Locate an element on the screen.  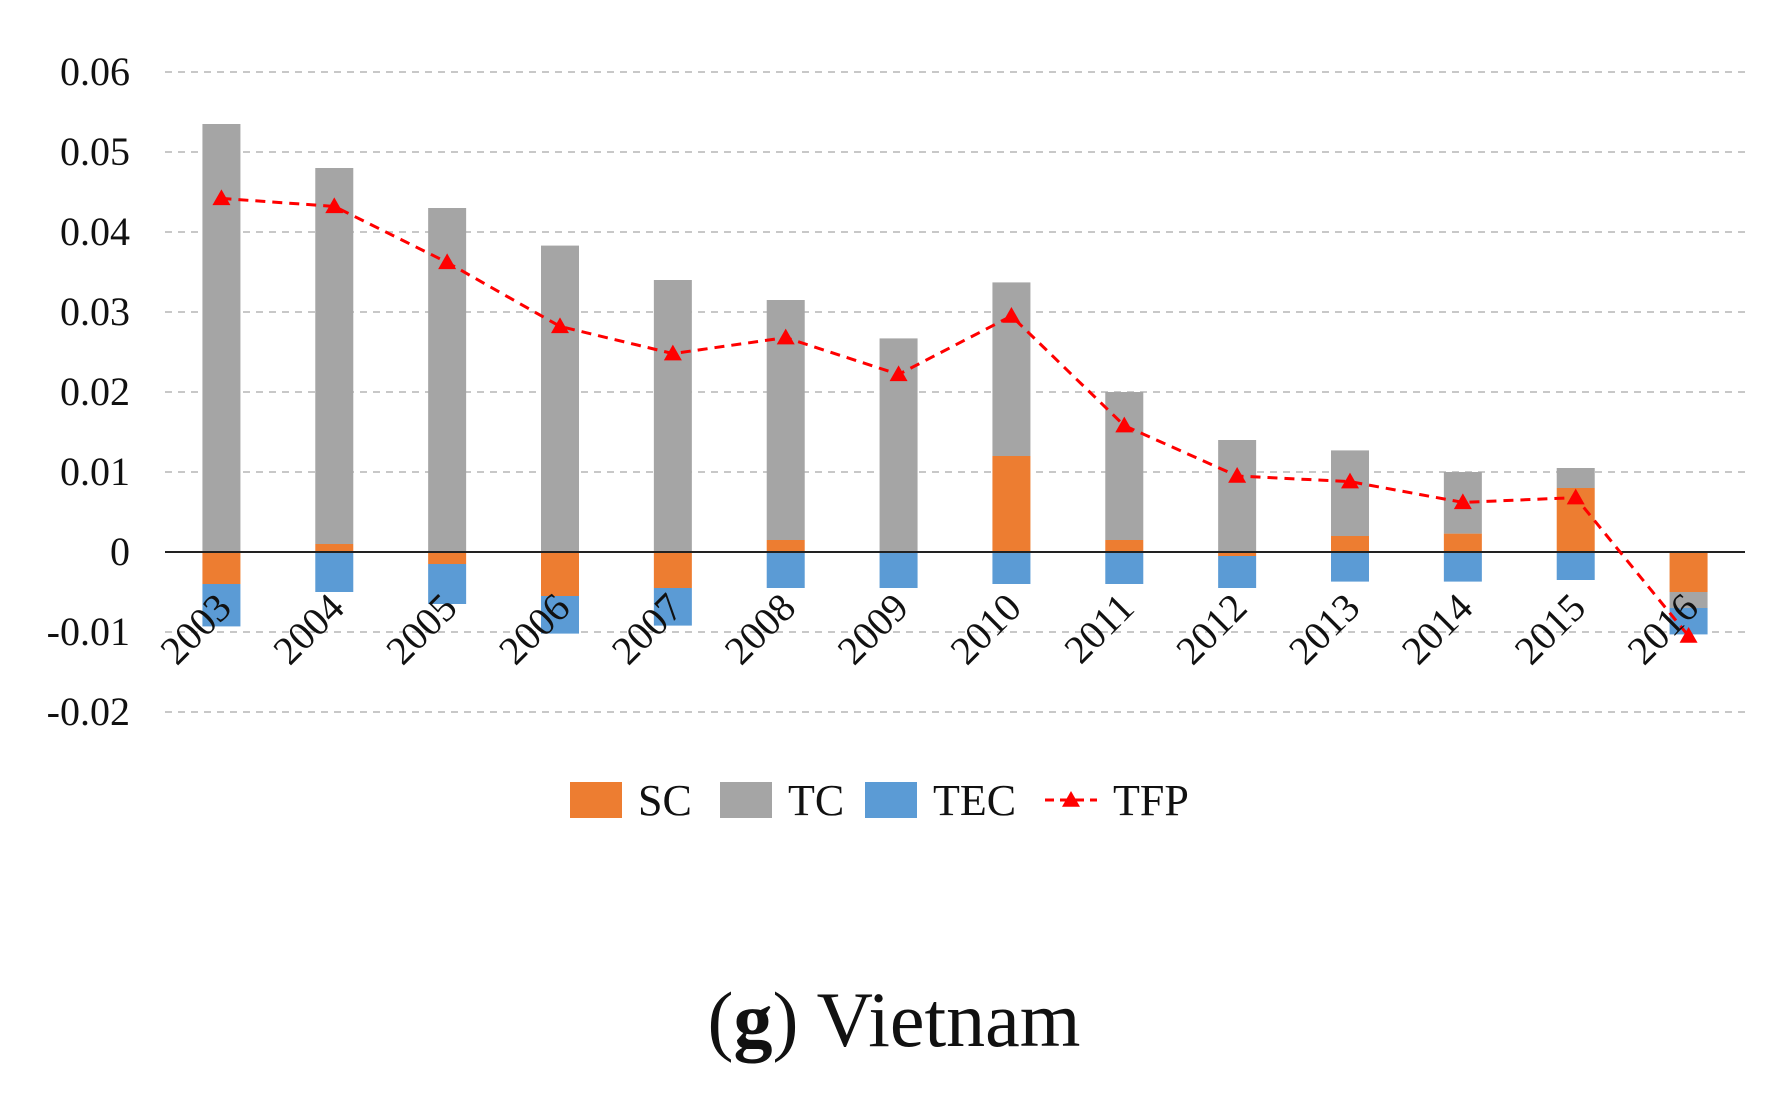
legend: SC TC TEC TFP is located at coordinates (879, 800).